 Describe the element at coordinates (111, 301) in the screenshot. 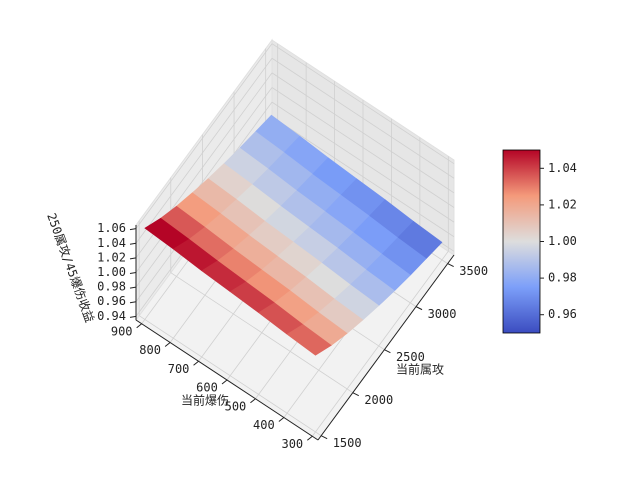

I see `z-tick-label: 0.96` at that location.